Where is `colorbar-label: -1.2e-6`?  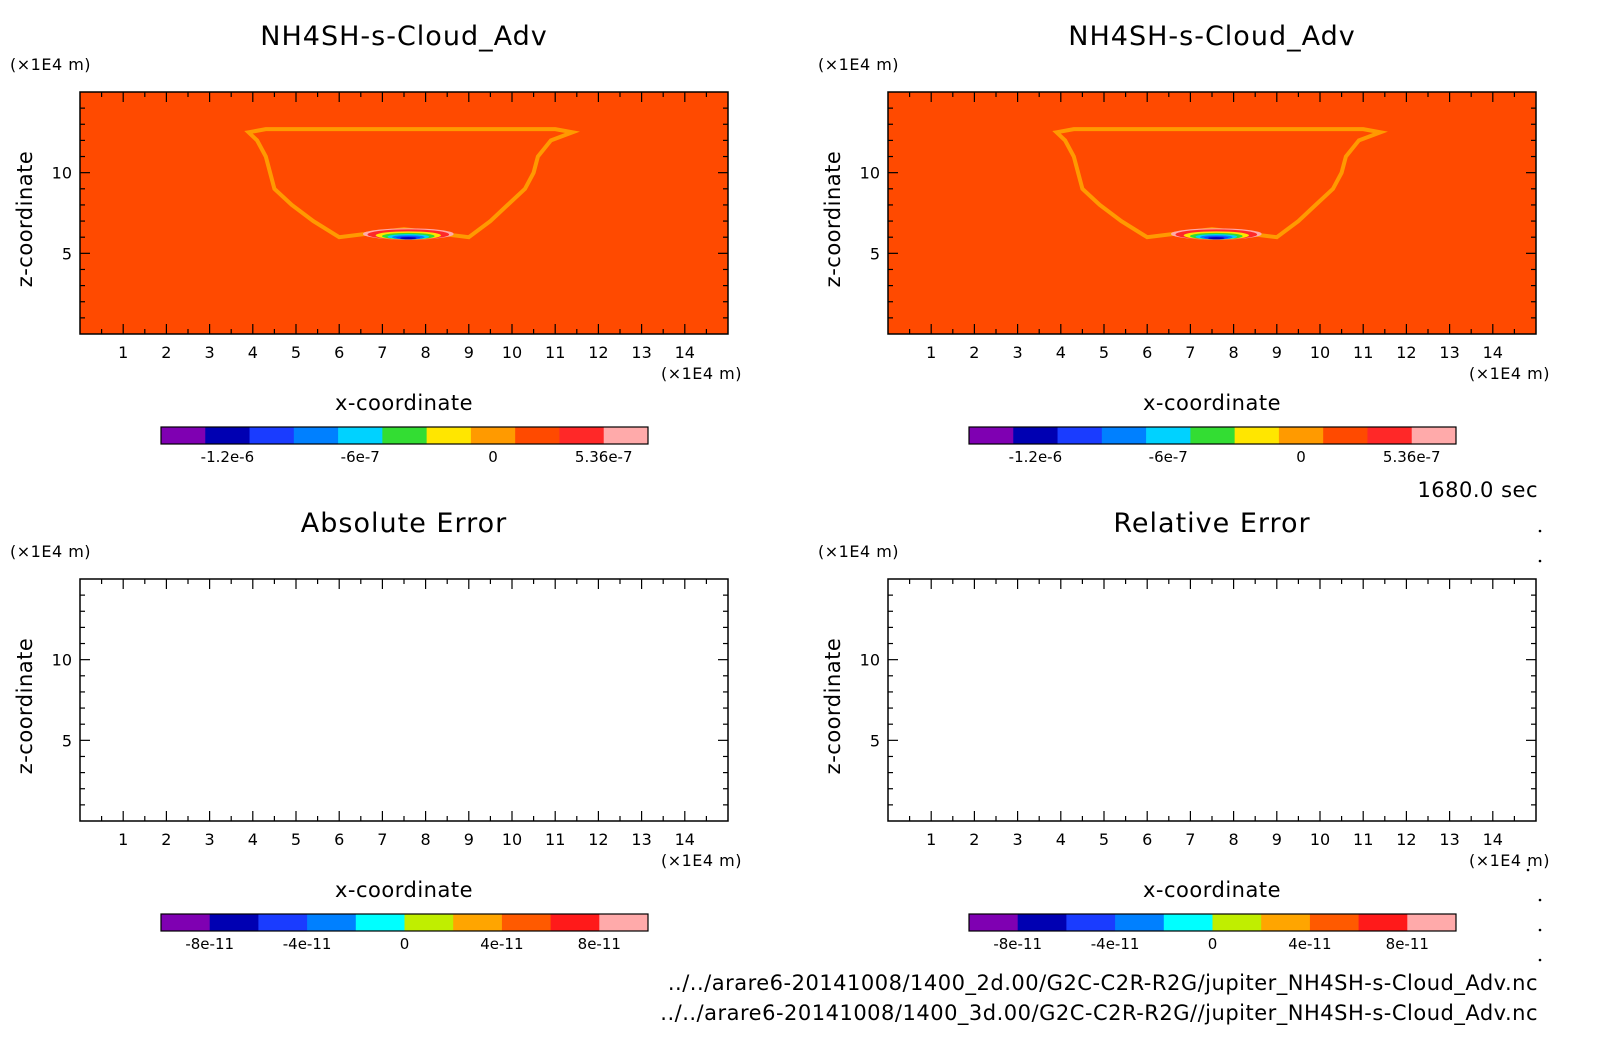
colorbar-label: -1.2e-6 is located at coordinates (1035, 457).